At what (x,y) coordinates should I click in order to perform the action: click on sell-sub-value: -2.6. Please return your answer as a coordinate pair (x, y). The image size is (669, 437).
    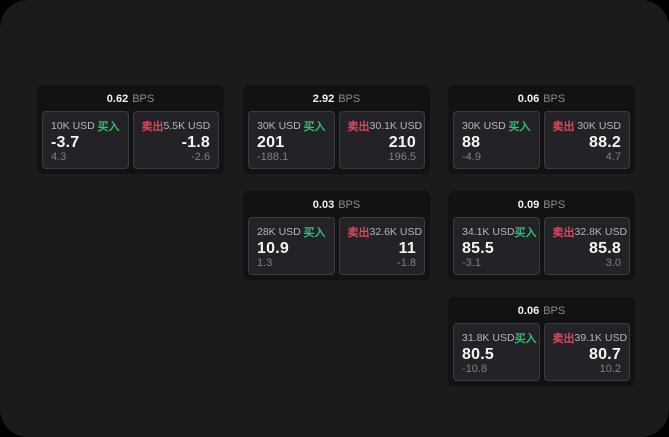
    Looking at the image, I should click on (200, 157).